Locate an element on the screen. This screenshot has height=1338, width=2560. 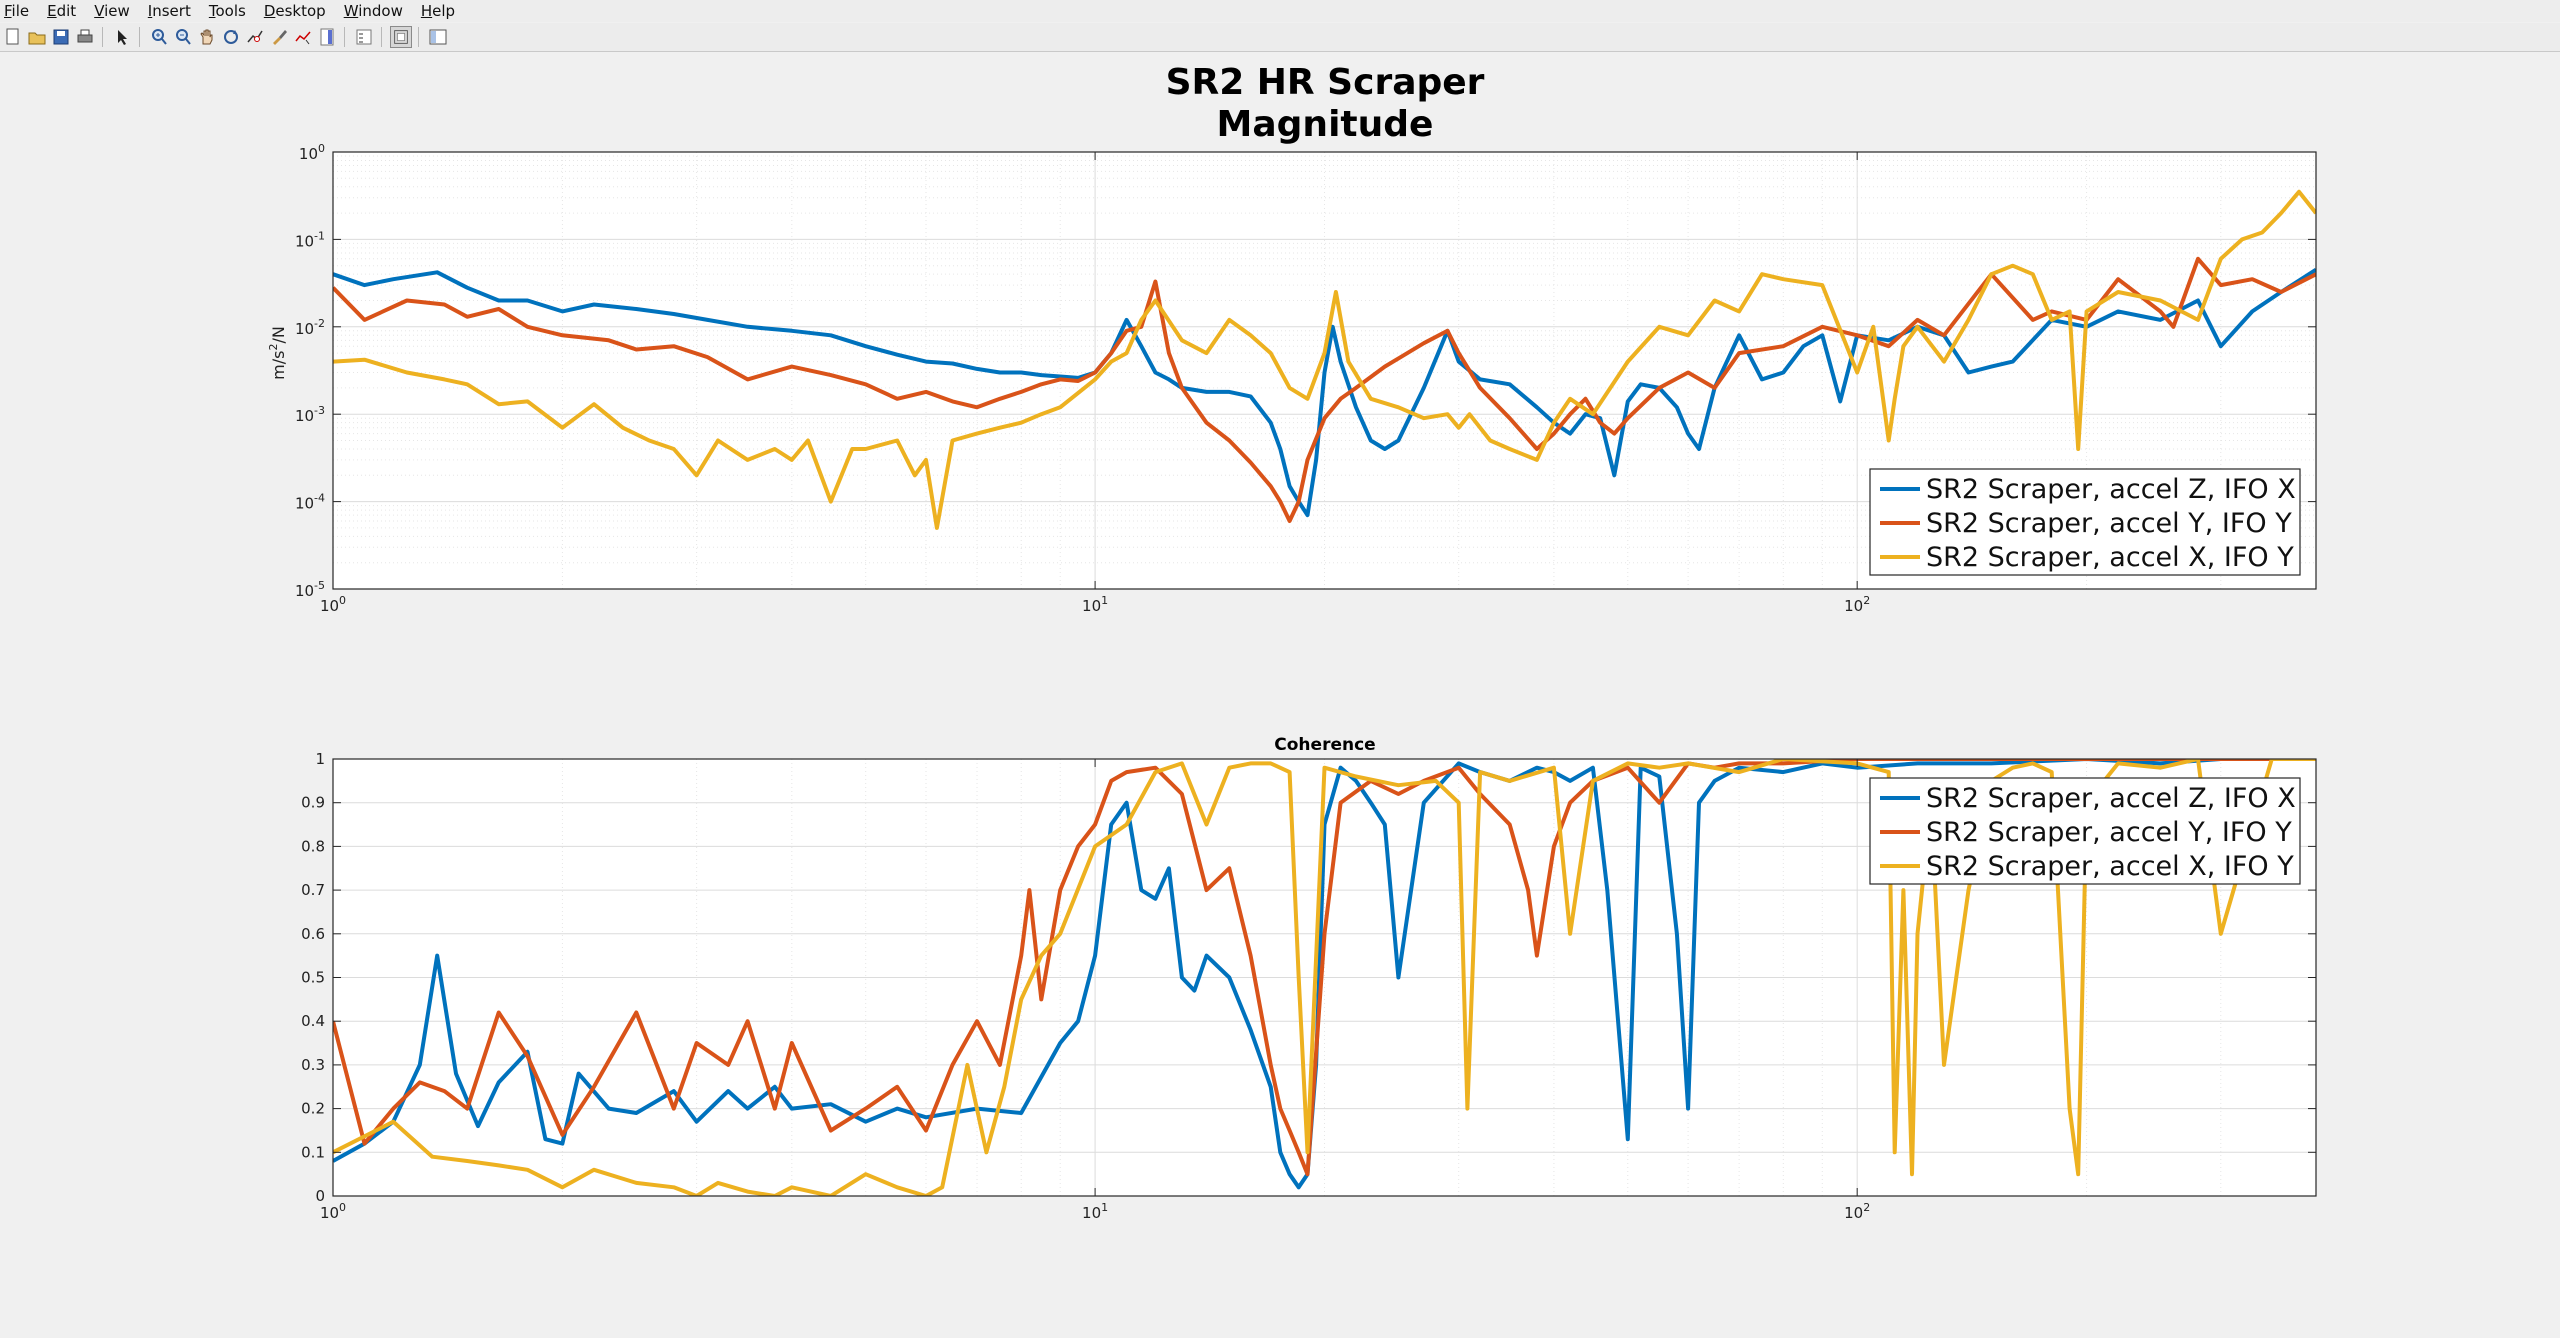
menu-view: View is located at coordinates (112, 11).